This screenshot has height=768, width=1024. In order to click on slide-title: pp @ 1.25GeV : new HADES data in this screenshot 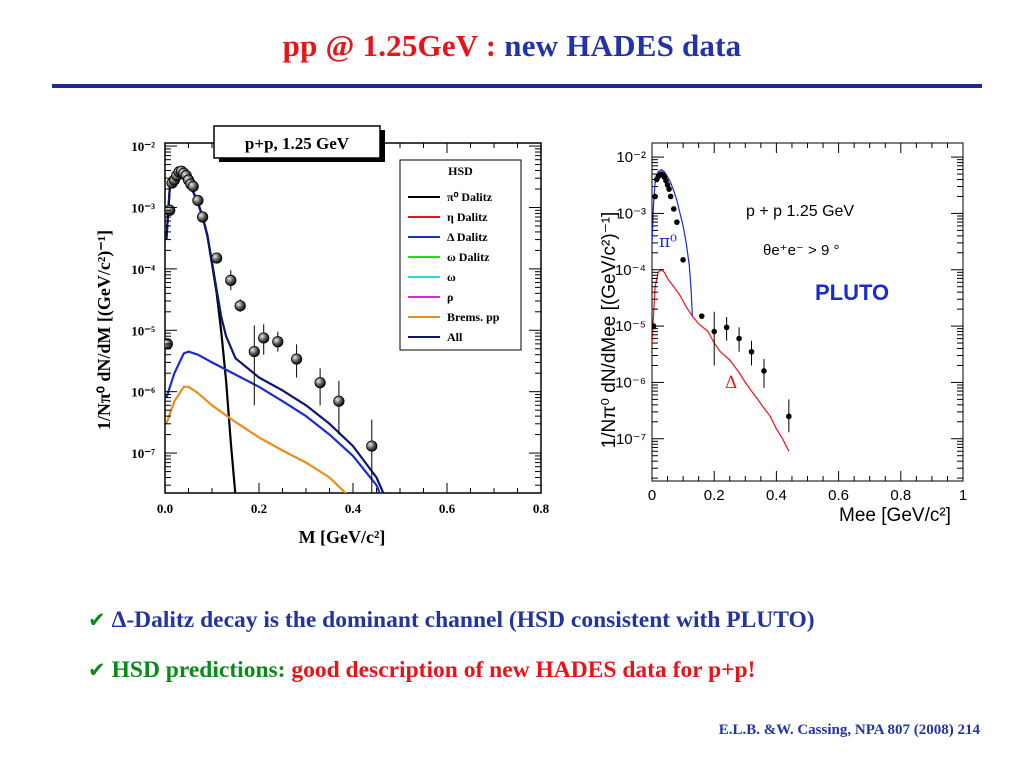, I will do `click(512, 46)`.